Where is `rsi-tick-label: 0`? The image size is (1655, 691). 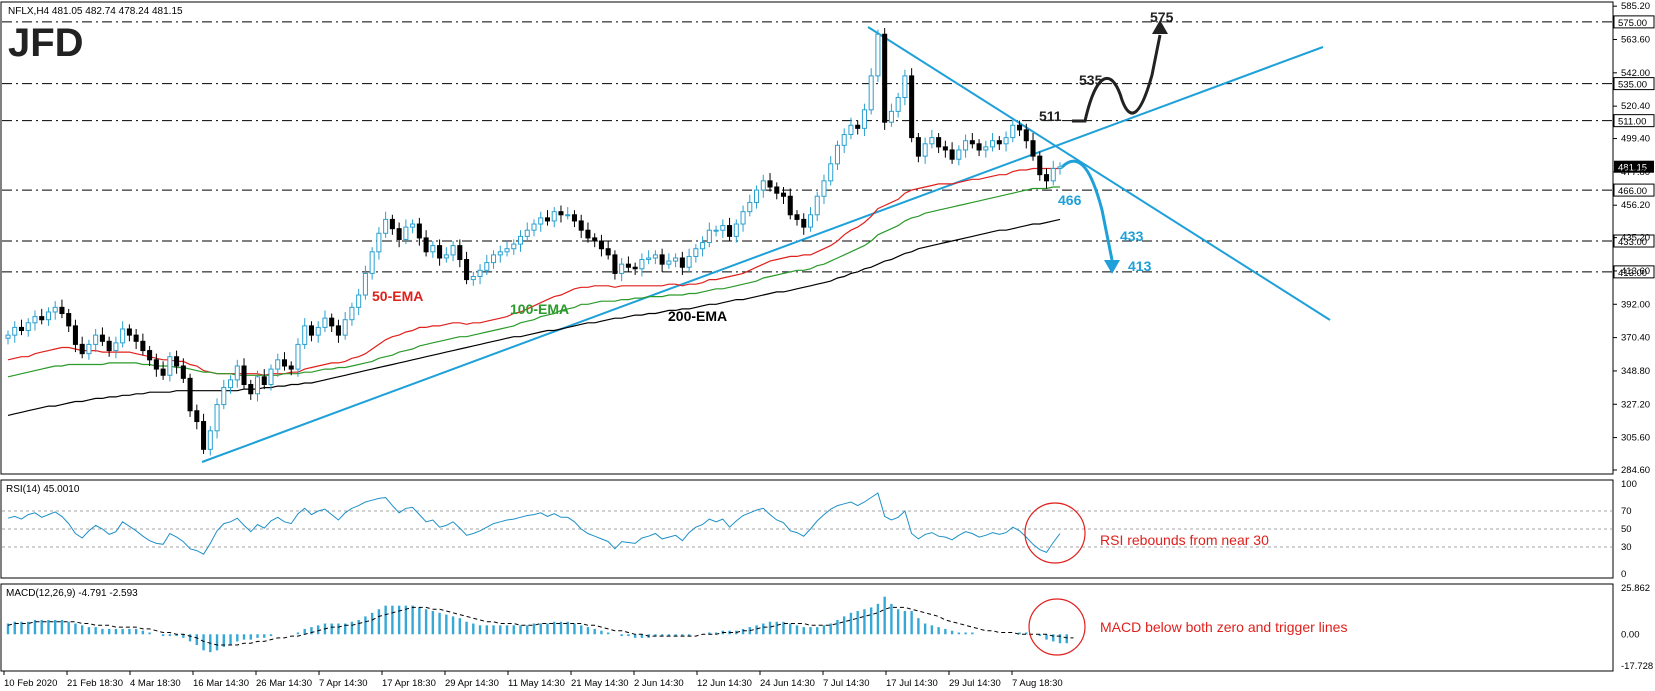 rsi-tick-label: 0 is located at coordinates (1623, 574).